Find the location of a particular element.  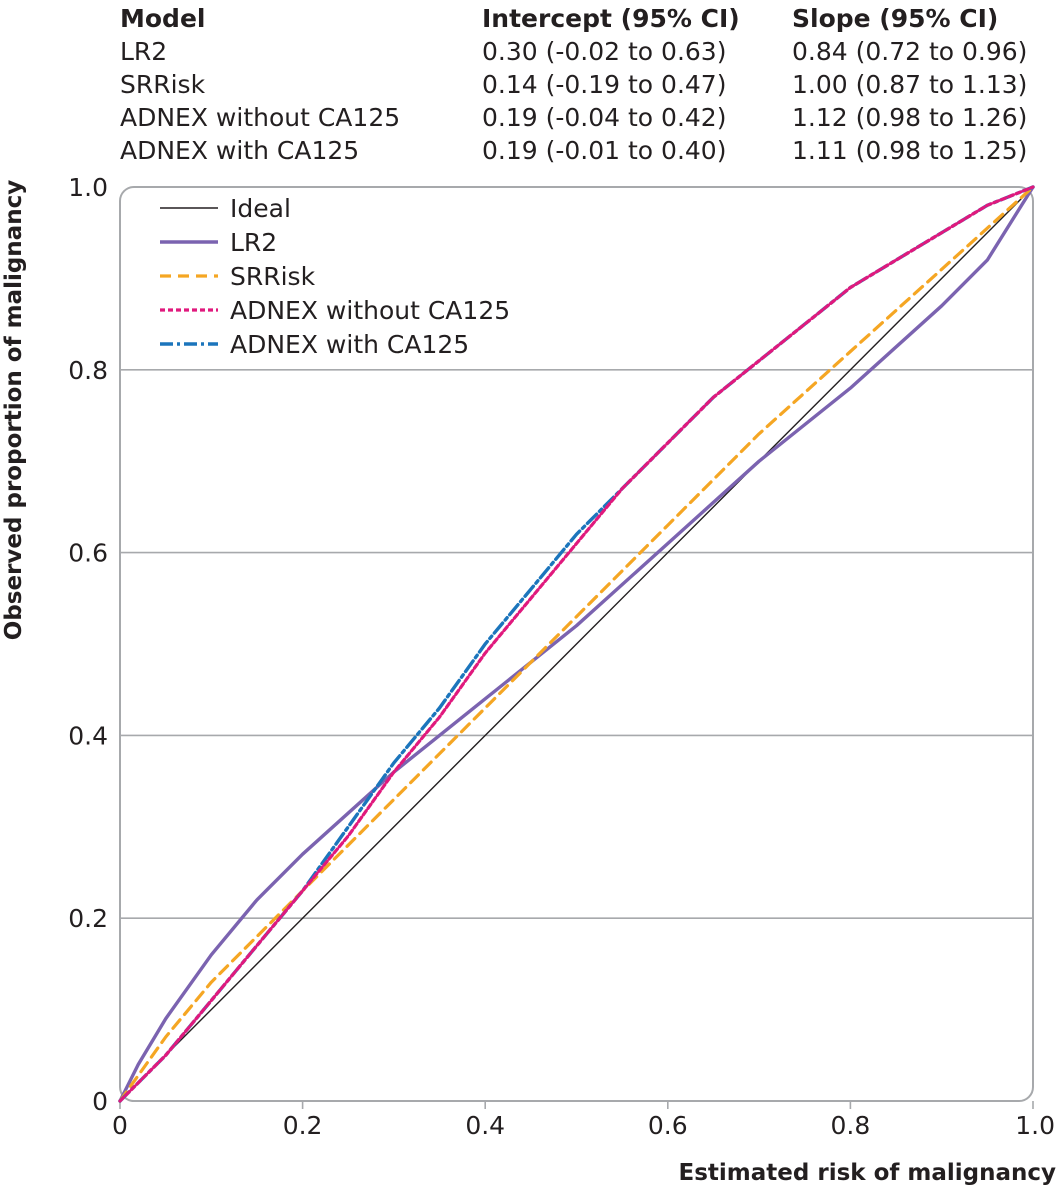

y-tick-label: 0.6 is located at coordinates (88, 553).